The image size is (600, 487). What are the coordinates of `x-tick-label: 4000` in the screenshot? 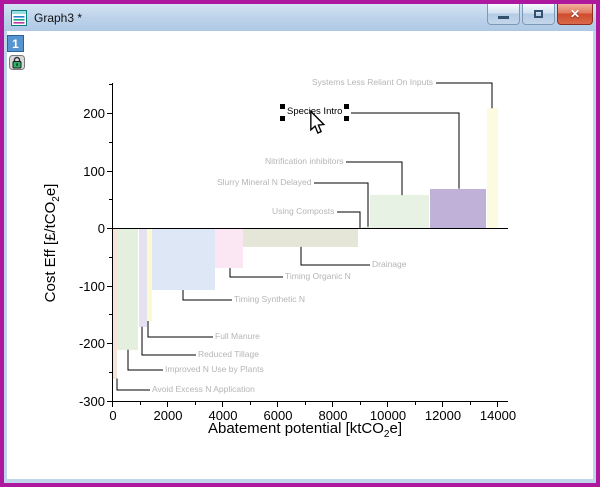 It's located at (223, 415).